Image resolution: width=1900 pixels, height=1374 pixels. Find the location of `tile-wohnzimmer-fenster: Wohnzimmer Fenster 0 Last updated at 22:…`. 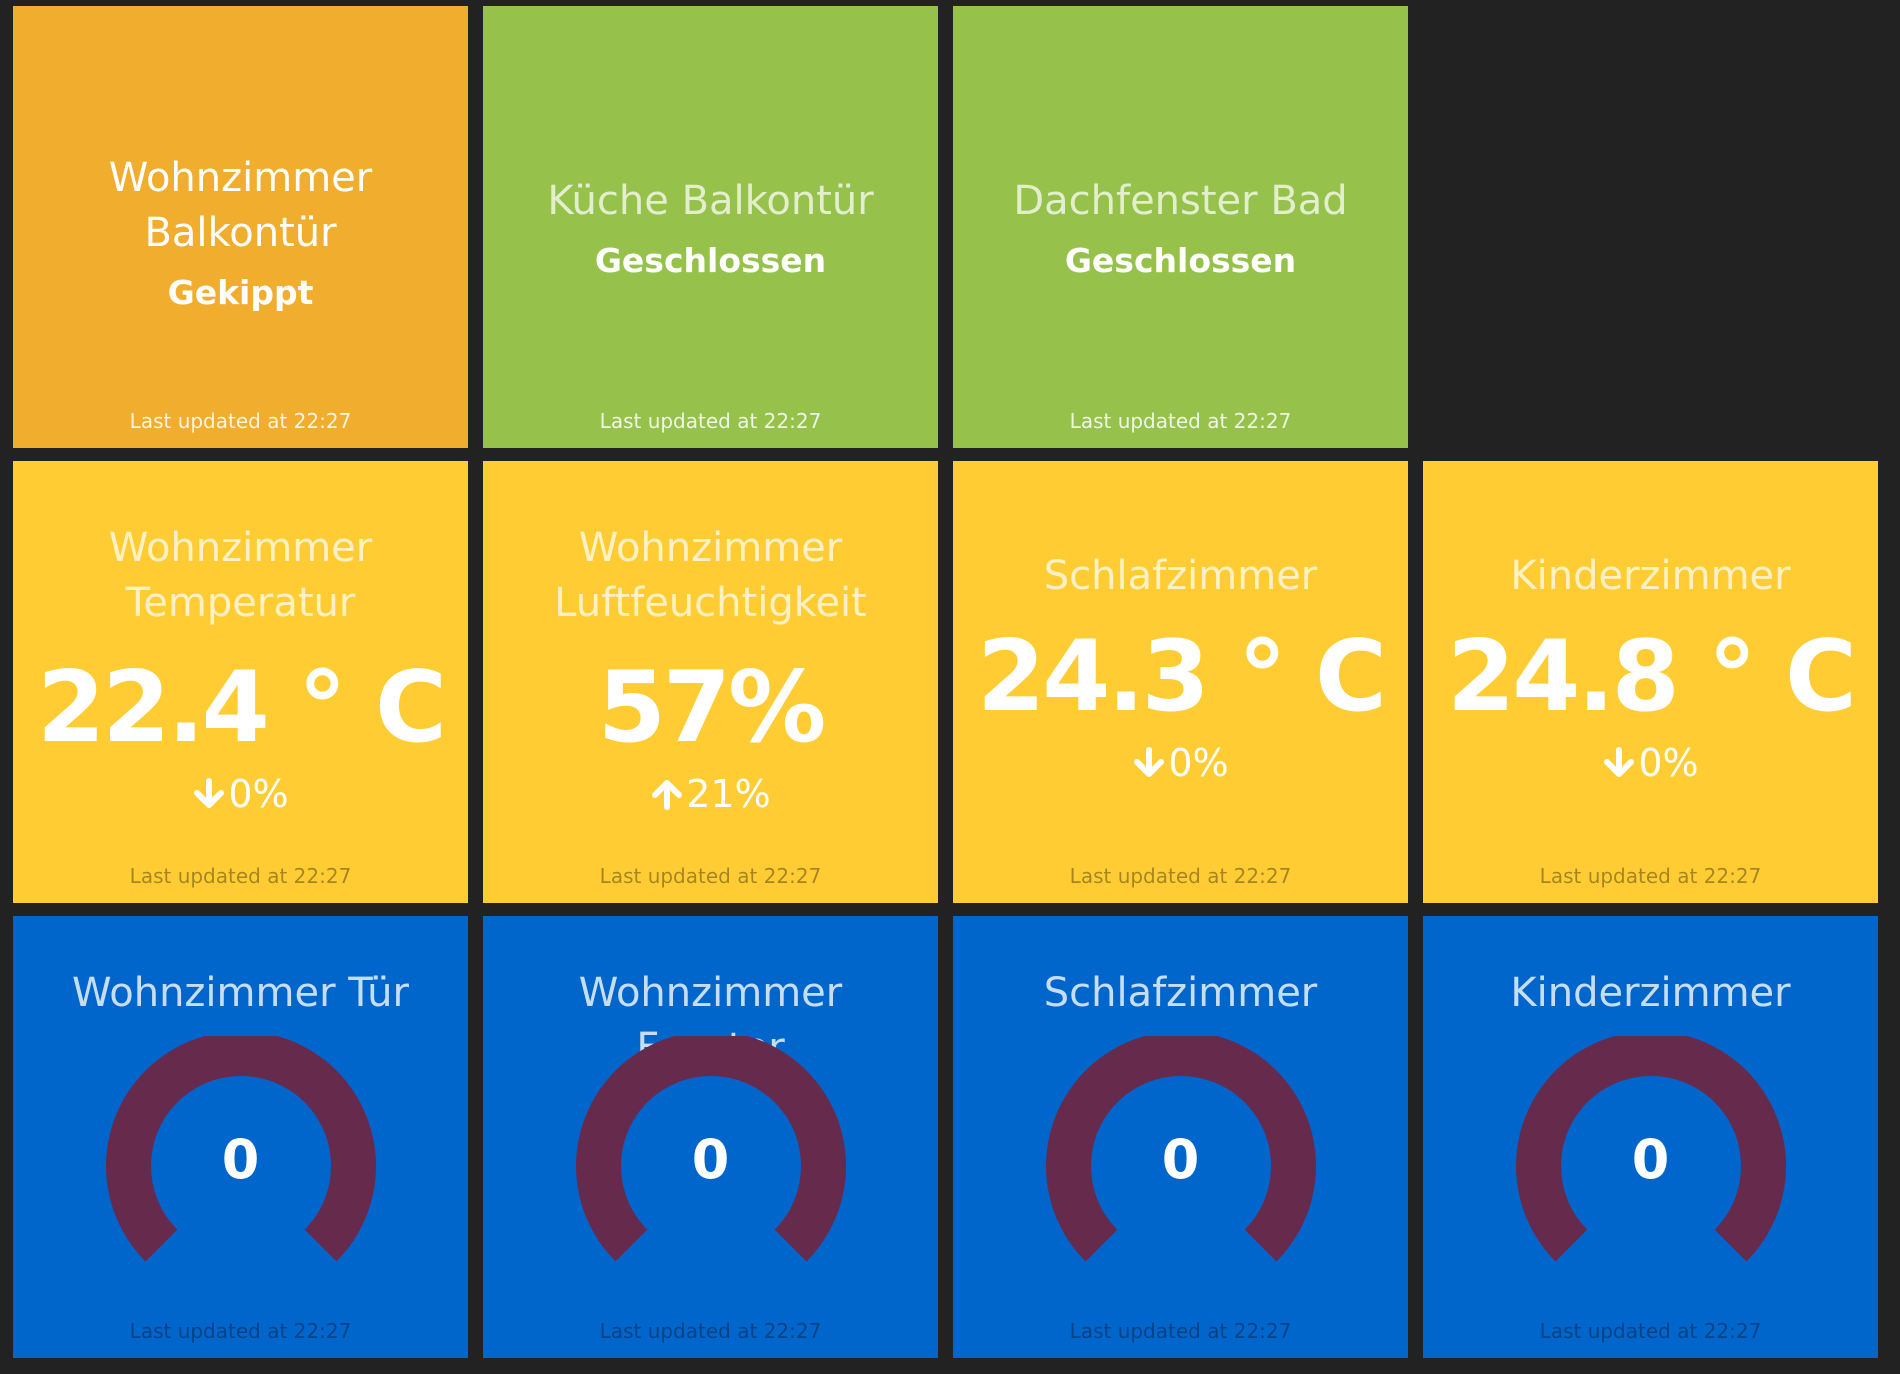

tile-wohnzimmer-fenster: Wohnzimmer Fenster 0 Last updated at 22:… is located at coordinates (710, 1137).